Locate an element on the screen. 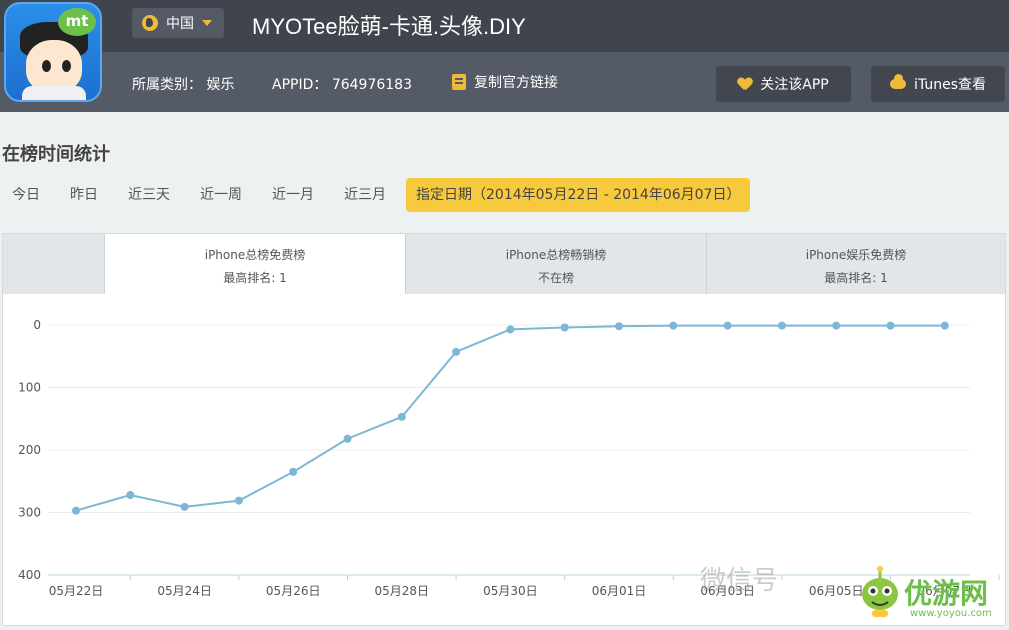 The height and width of the screenshot is (630, 1009). tab-iphone-free: iPhone总榜免费榜 最高排名: 1 is located at coordinates (254, 264).